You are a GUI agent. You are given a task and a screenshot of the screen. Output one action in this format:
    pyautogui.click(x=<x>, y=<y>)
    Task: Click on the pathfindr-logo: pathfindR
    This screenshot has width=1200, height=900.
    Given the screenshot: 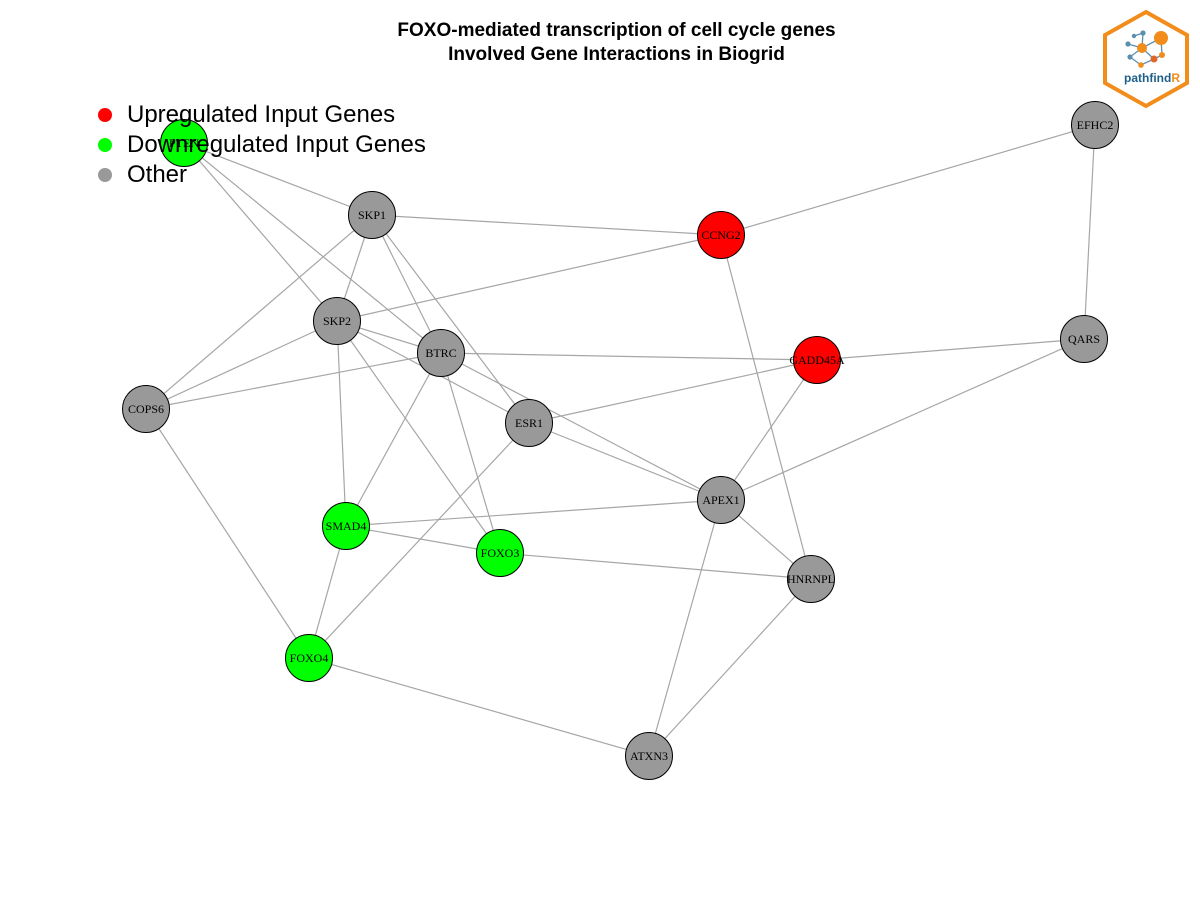 What is the action you would take?
    pyautogui.click(x=1146, y=59)
    